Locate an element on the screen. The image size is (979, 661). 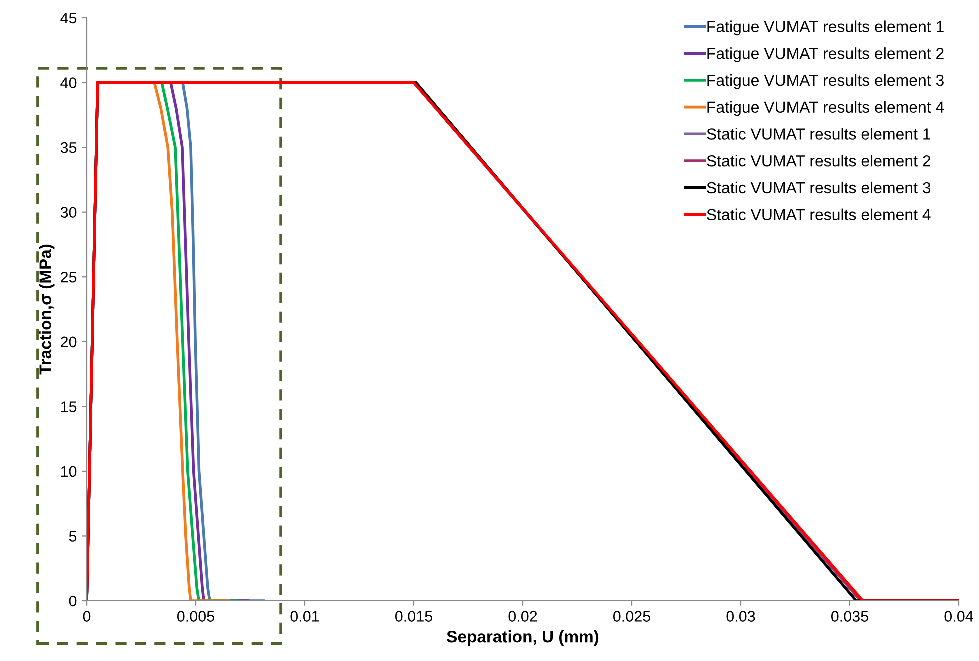
legend-label: Fatigue VUMAT results element 2 is located at coordinates (826, 55).